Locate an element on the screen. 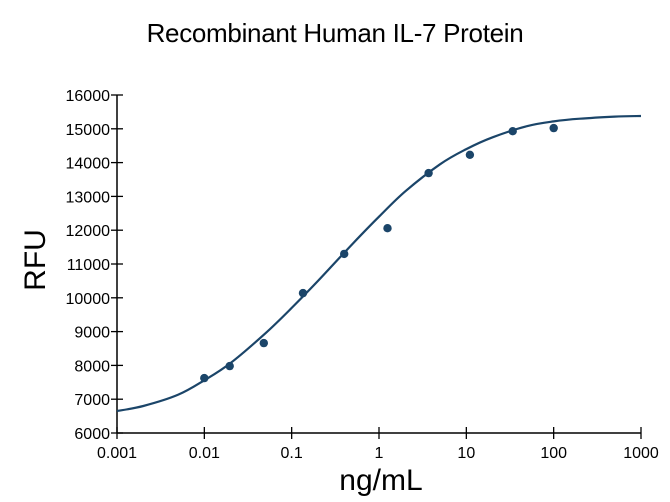  x-axis-title: ng/mL is located at coordinates (380, 480).